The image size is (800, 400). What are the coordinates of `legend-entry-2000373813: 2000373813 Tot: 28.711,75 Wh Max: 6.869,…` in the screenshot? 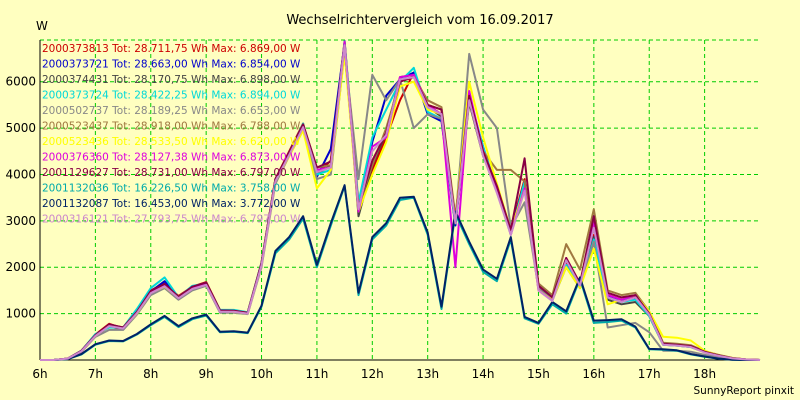 It's located at (171, 49).